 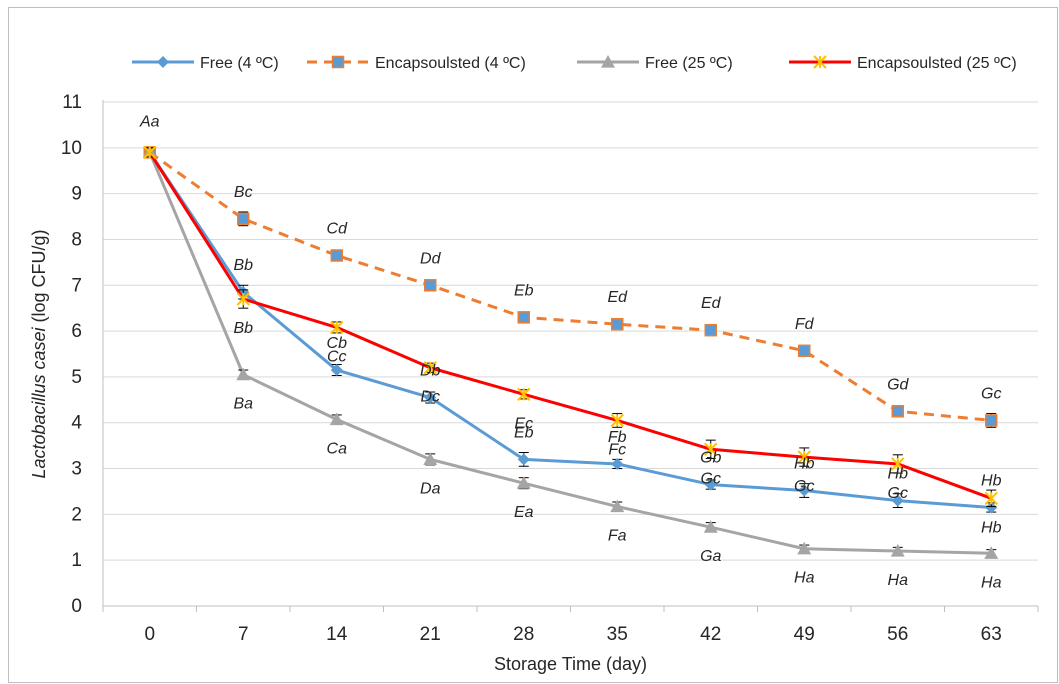 I want to click on legend-label: Free (4 ºC), so click(x=239, y=63).